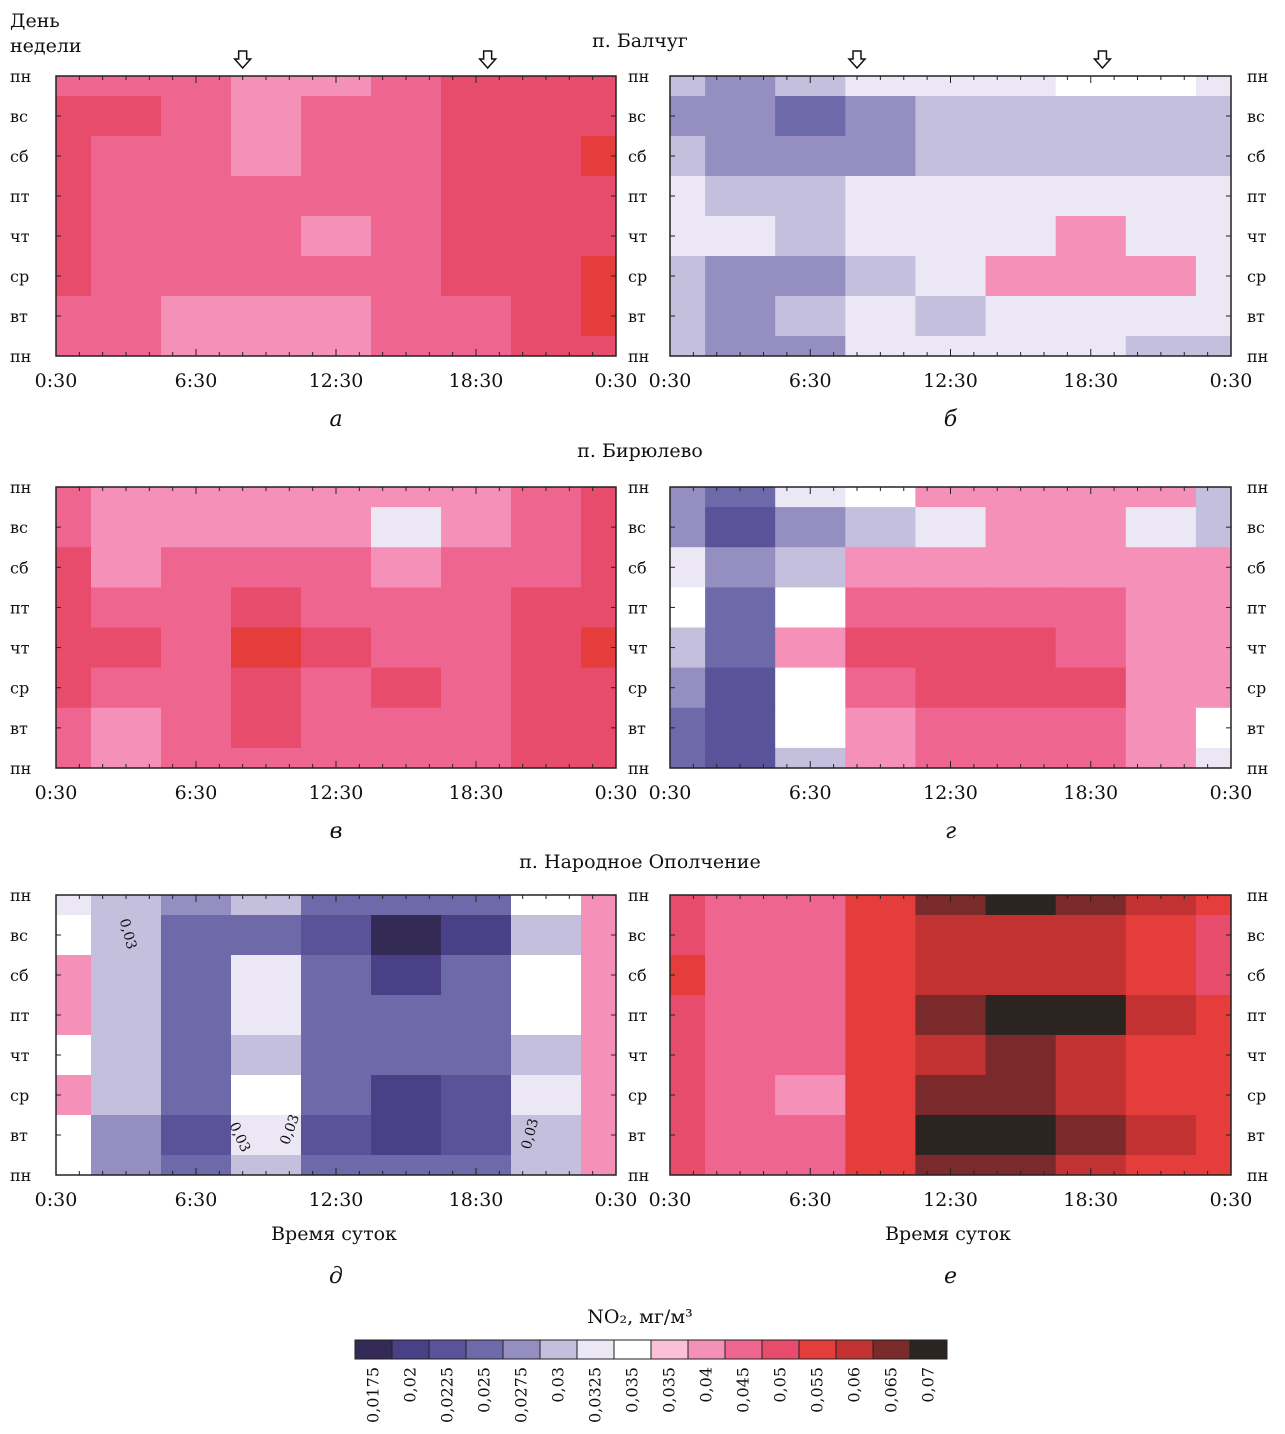  I want to click on station-title-balchug: п. Балчуг, so click(640, 41).